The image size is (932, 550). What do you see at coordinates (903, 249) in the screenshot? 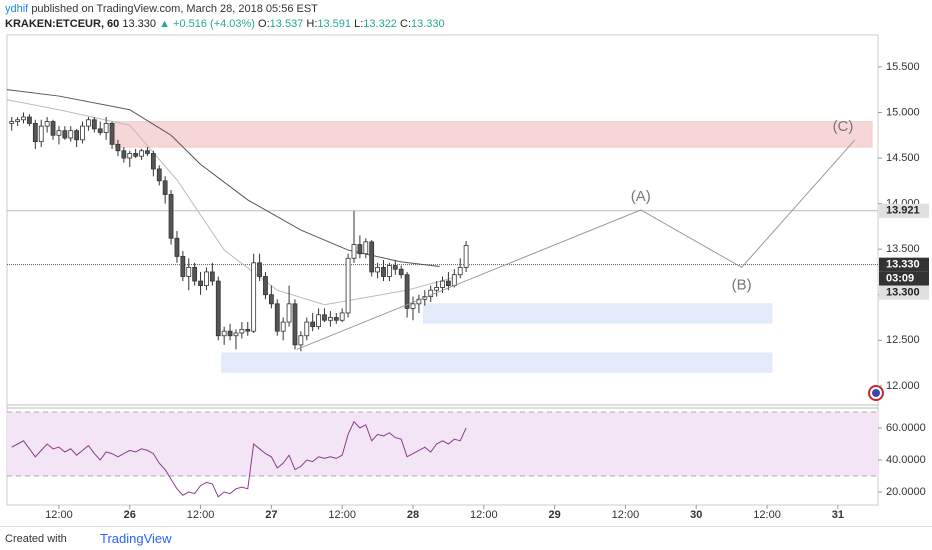
I see `y-tick-label: 13.500` at bounding box center [903, 249].